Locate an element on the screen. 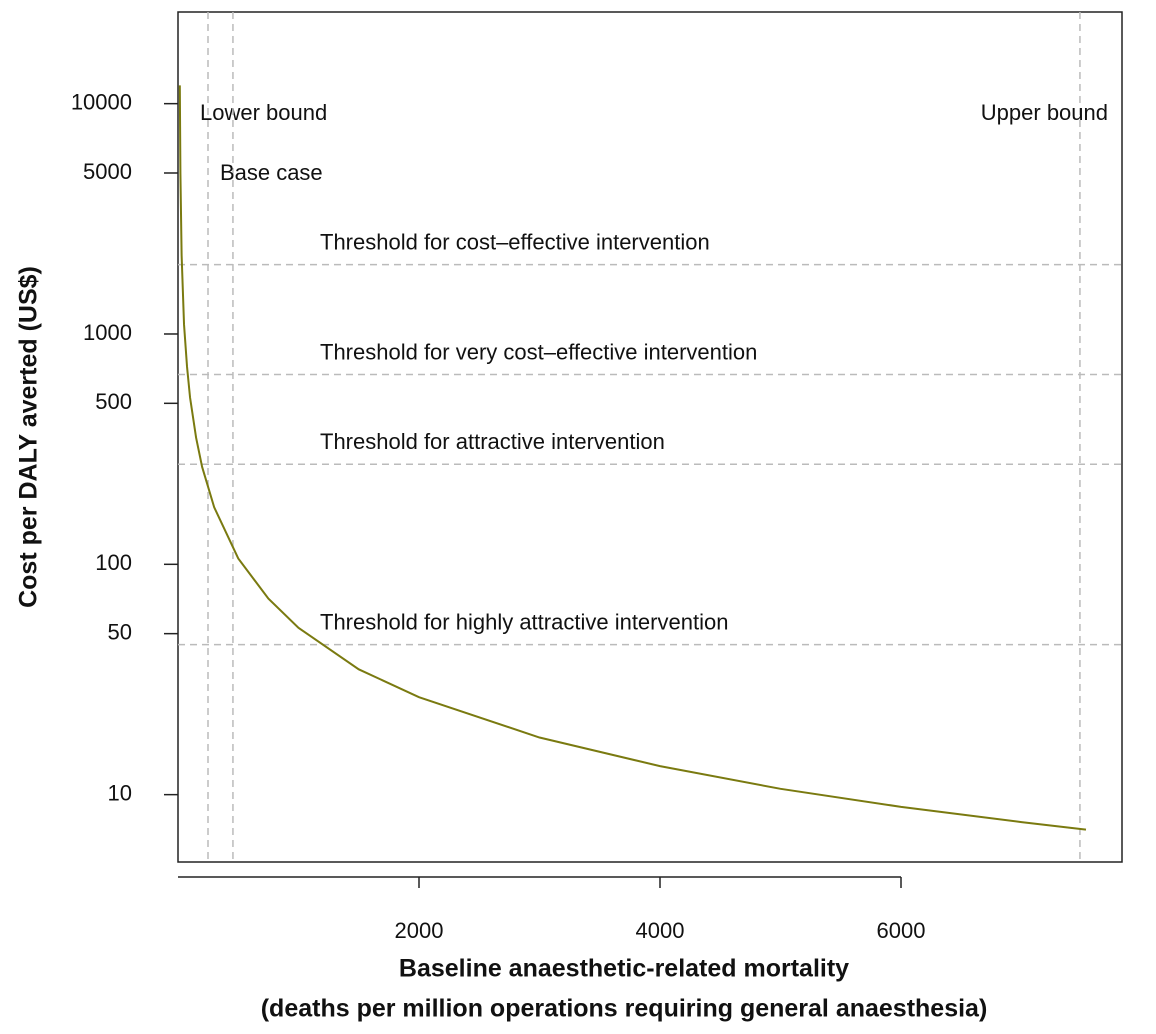 The width and height of the screenshot is (1156, 1034). y-tick-label: 100 is located at coordinates (113, 562).